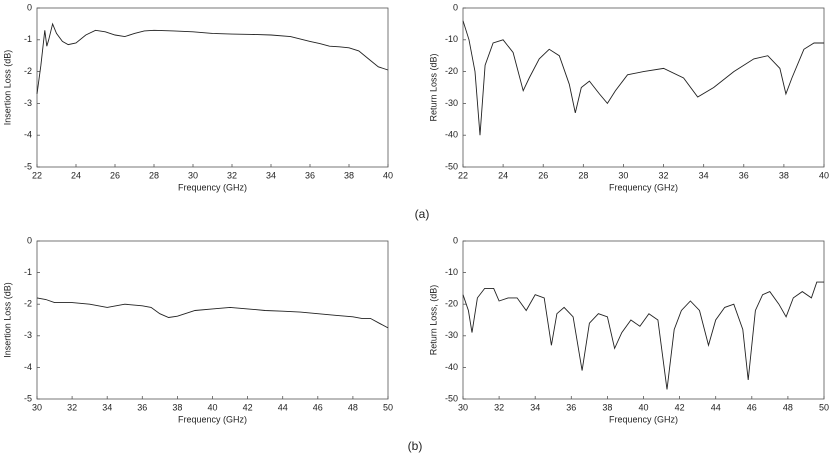  Describe the element at coordinates (433, 320) in the screenshot. I see `y-axis-label: Return Loss, (dB)` at that location.